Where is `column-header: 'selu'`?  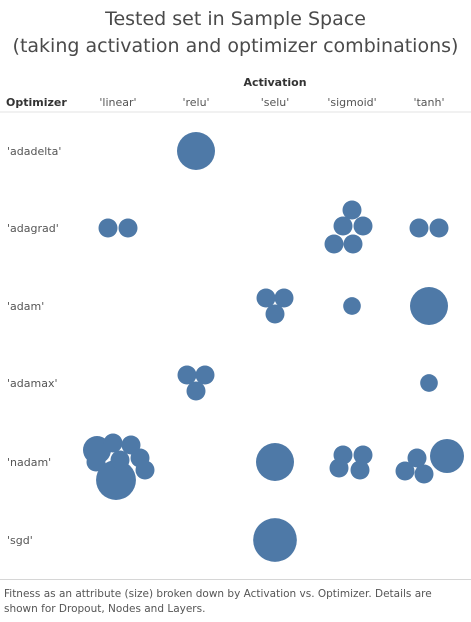 column-header: 'selu' is located at coordinates (275, 102).